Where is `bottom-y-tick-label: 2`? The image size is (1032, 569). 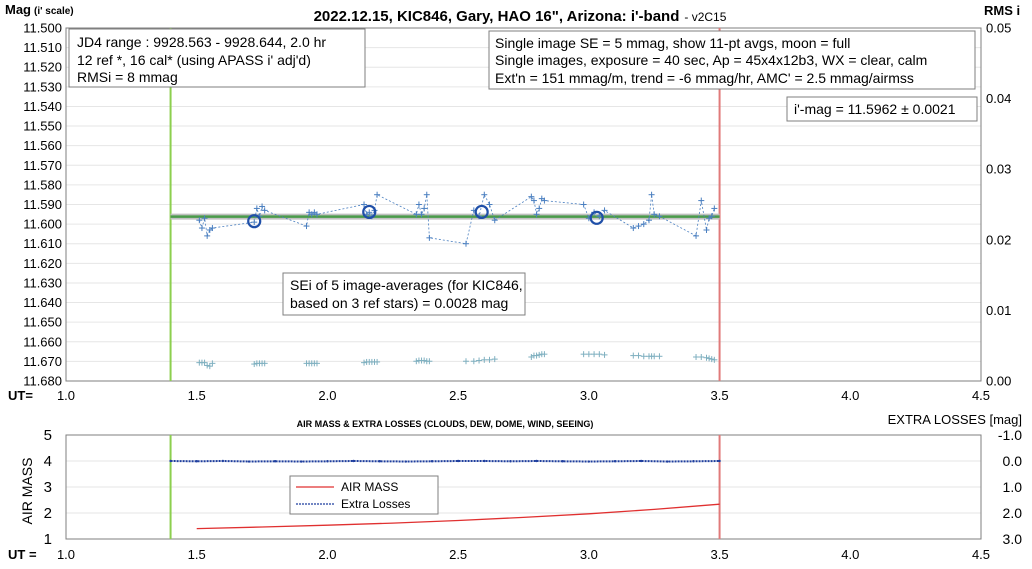 bottom-y-tick-label: 2 is located at coordinates (48, 513).